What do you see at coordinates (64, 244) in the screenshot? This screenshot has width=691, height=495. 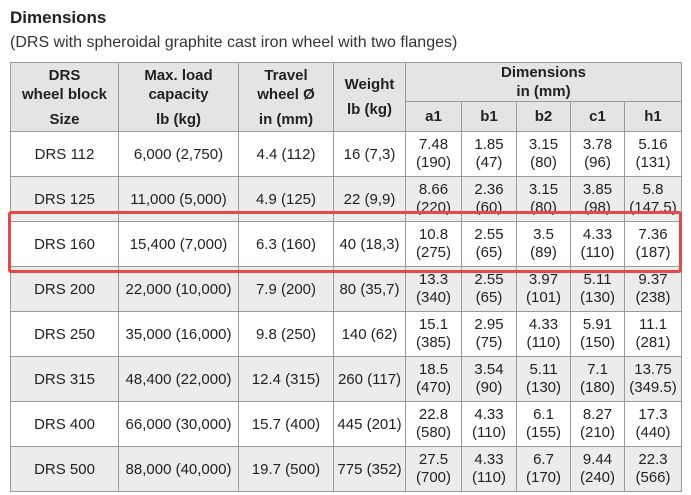 I see `cell-size: DRS 160` at bounding box center [64, 244].